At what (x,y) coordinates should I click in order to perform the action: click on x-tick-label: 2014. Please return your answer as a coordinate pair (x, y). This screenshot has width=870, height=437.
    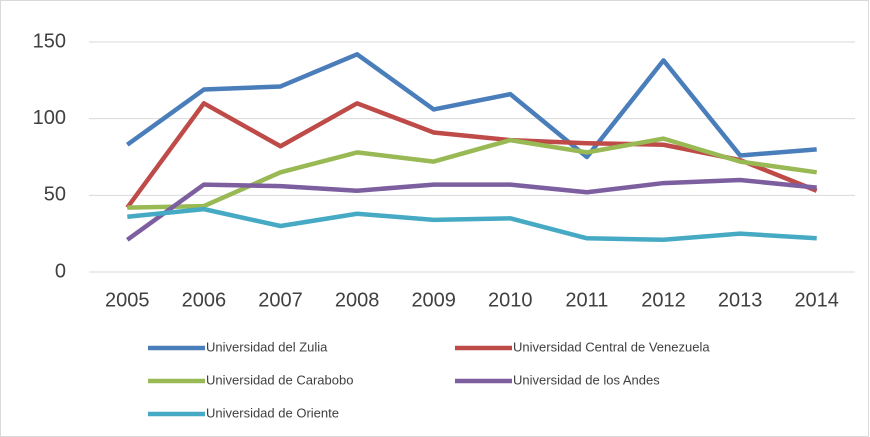
    Looking at the image, I should click on (816, 300).